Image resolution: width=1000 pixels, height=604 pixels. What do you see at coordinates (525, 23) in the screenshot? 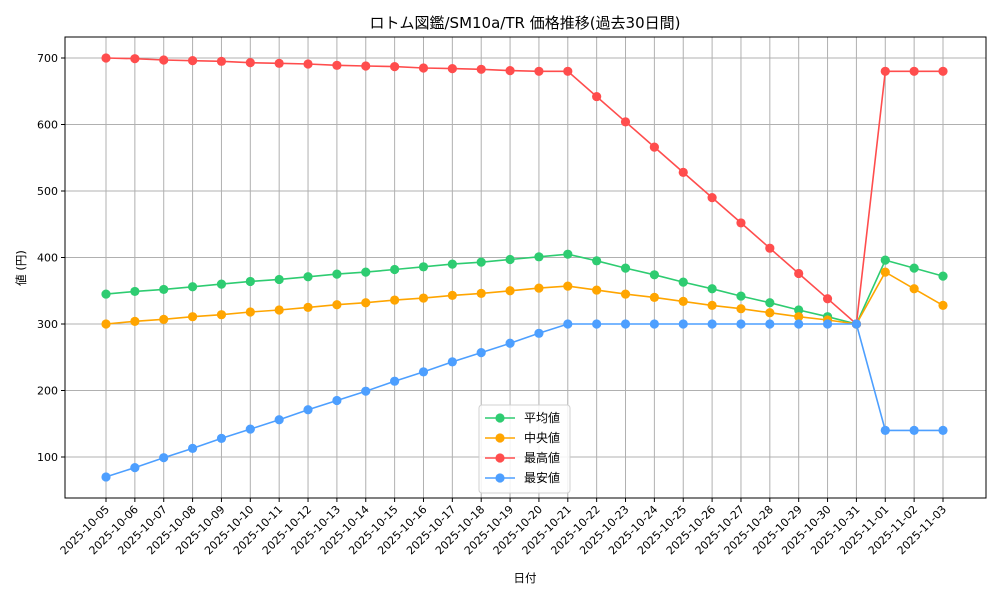
I see `chart-title: ロトム図鑑/SM10a/TR 価格推移(過去30日間)` at bounding box center [525, 23].